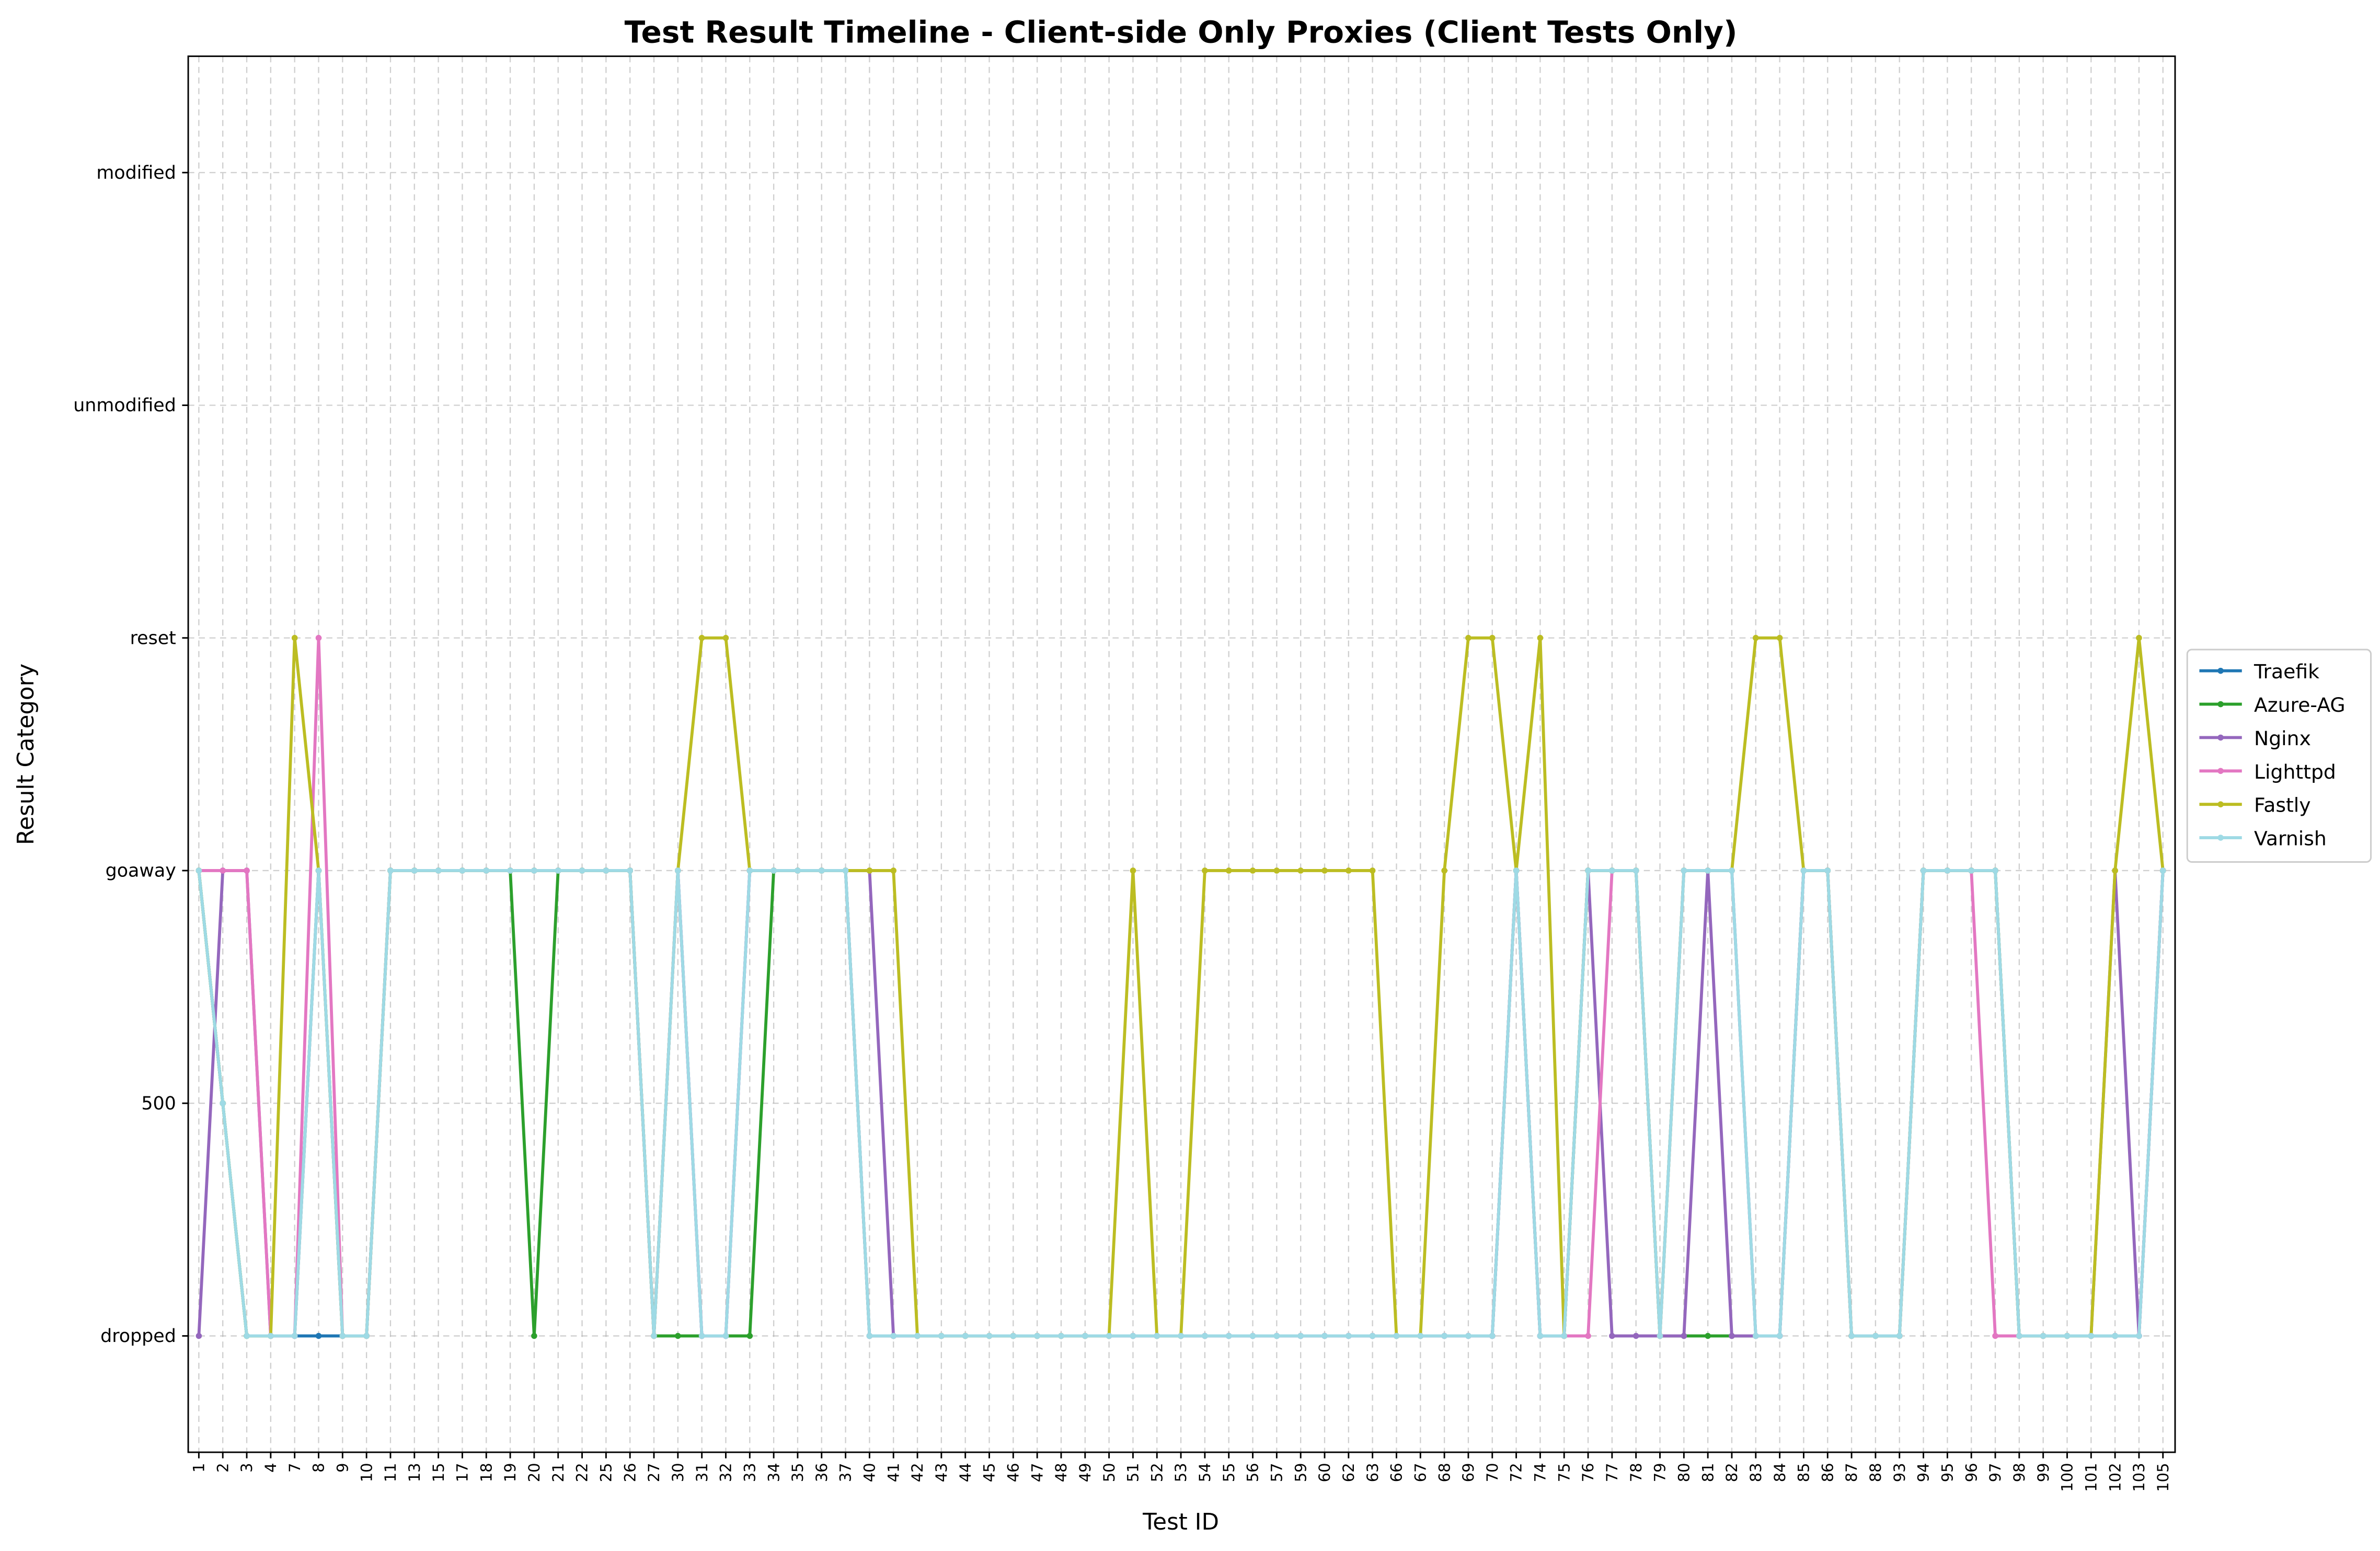 The image size is (2380, 1551). Describe the element at coordinates (2139, 1477) in the screenshot. I see `x-tick-label: 103` at that location.